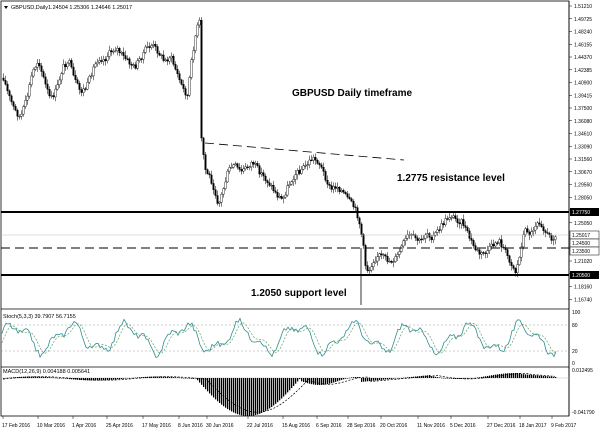 The image size is (600, 441). I want to click on descending-trendline, so click(304, 151).